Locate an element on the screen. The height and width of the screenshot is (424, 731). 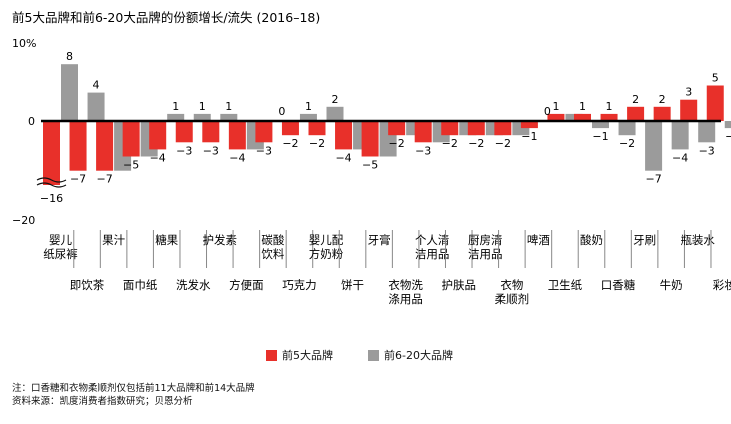
category-label-18-line-1: 衣物 is located at coordinates (511, 285).